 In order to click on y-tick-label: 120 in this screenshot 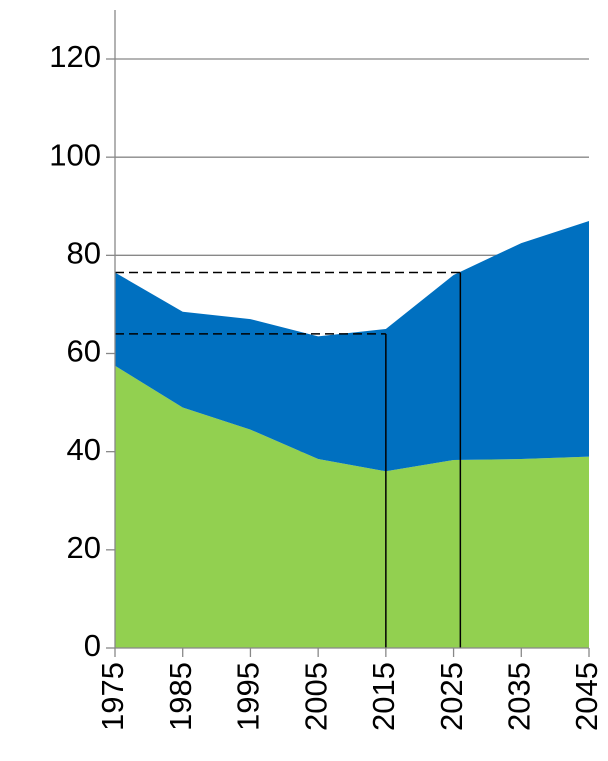, I will do `click(75, 56)`.